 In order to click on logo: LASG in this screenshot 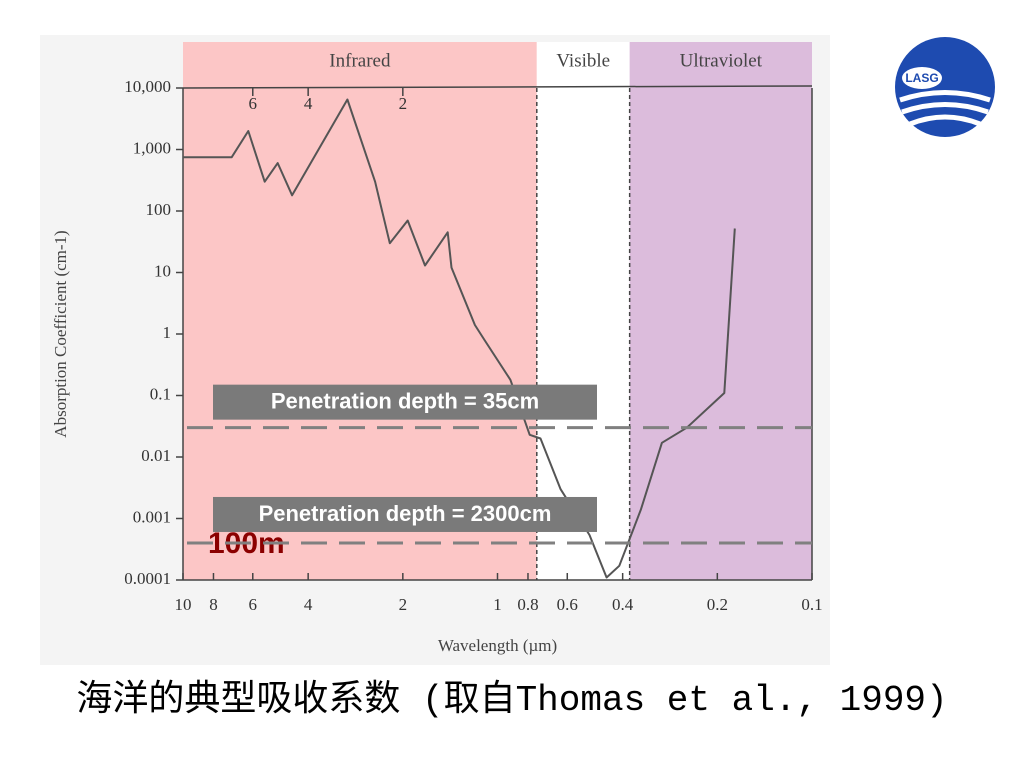, I will do `click(945, 87)`.